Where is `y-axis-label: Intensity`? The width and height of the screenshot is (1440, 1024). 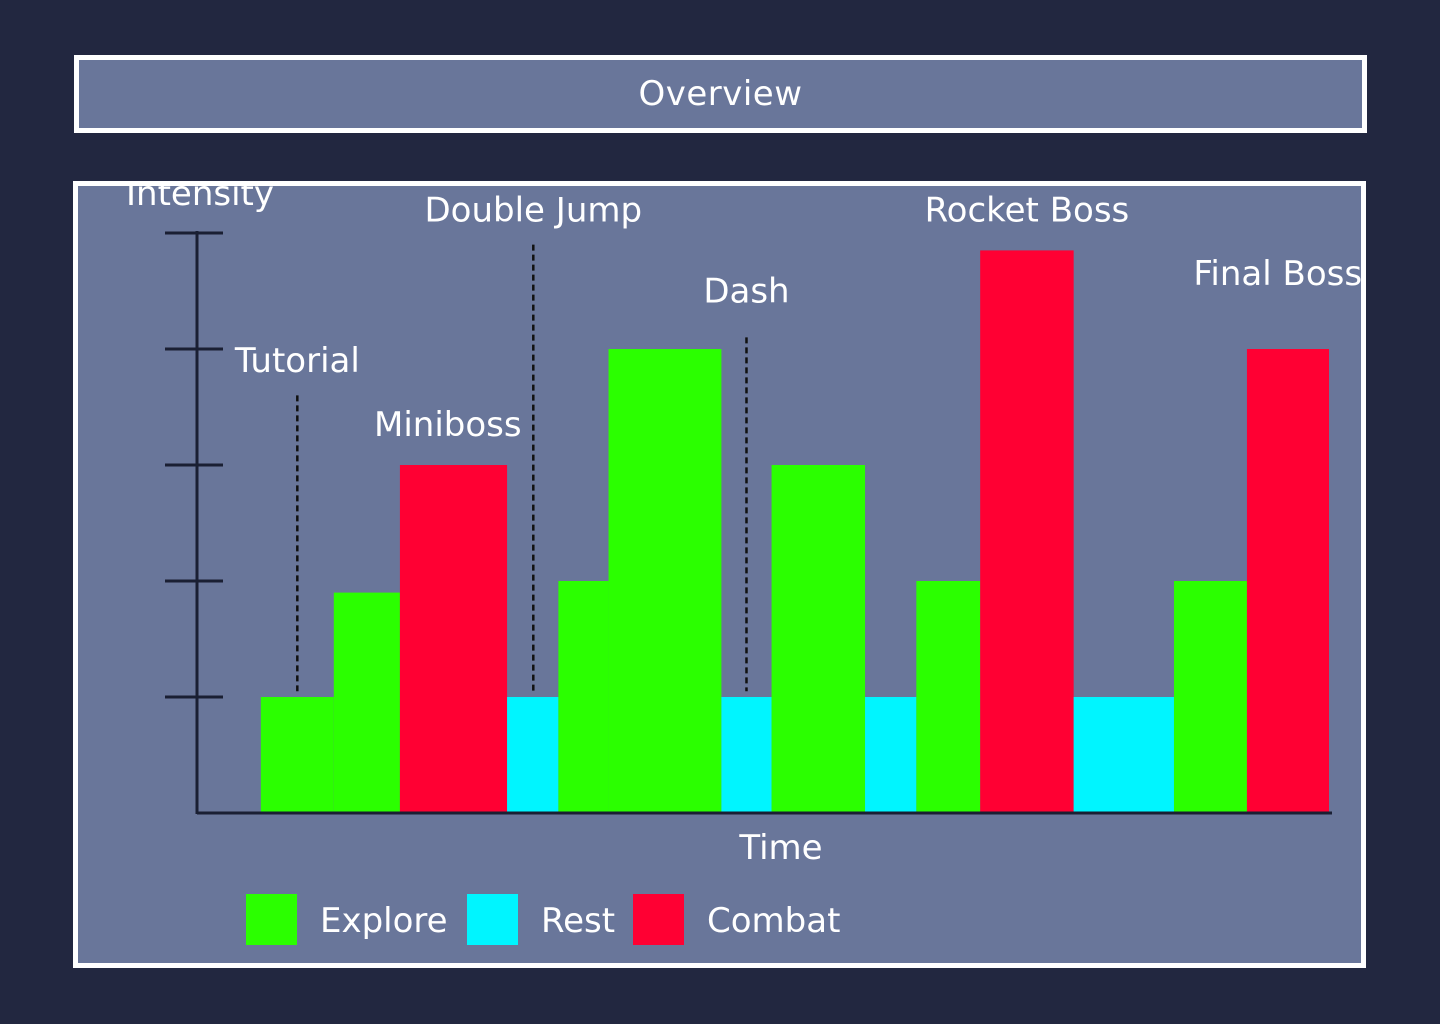
y-axis-label: Intensity is located at coordinates (200, 200).